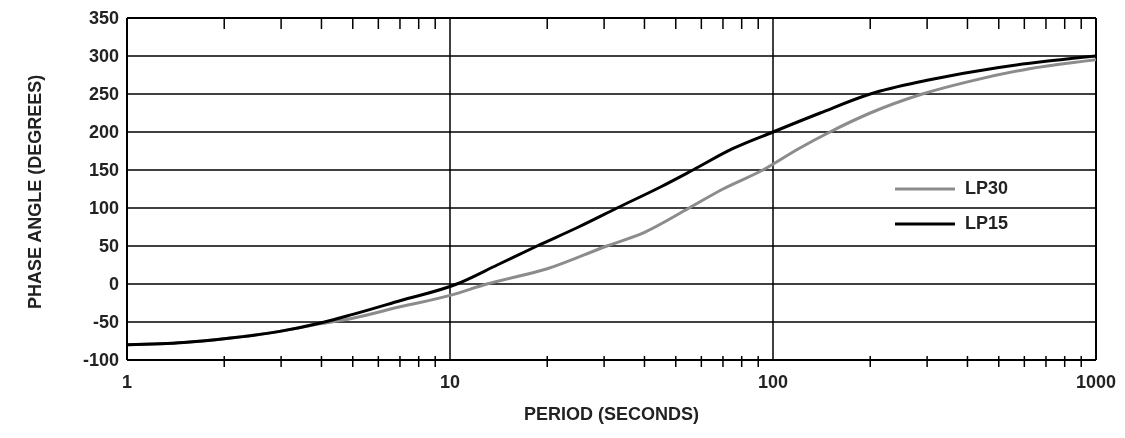  I want to click on x-axis-title: PERIOD (SECONDS), so click(611, 414).